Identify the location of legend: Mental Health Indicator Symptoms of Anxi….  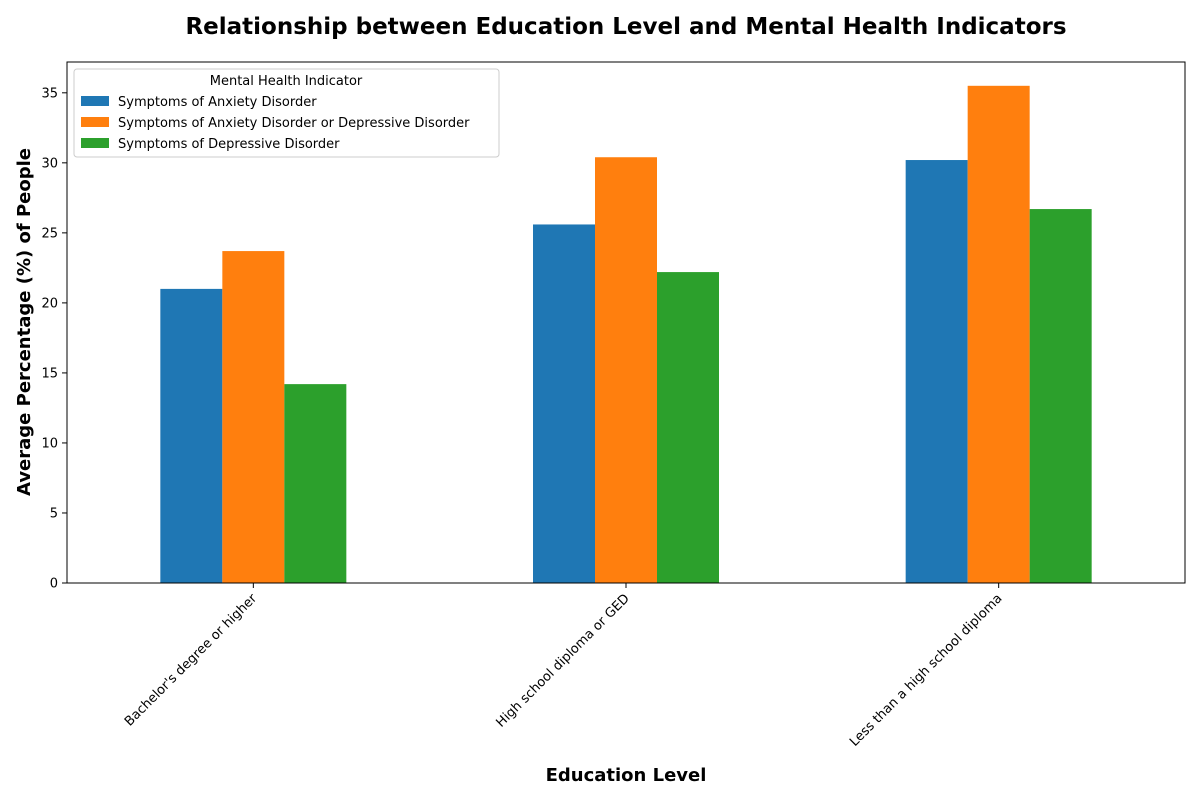
(286, 113).